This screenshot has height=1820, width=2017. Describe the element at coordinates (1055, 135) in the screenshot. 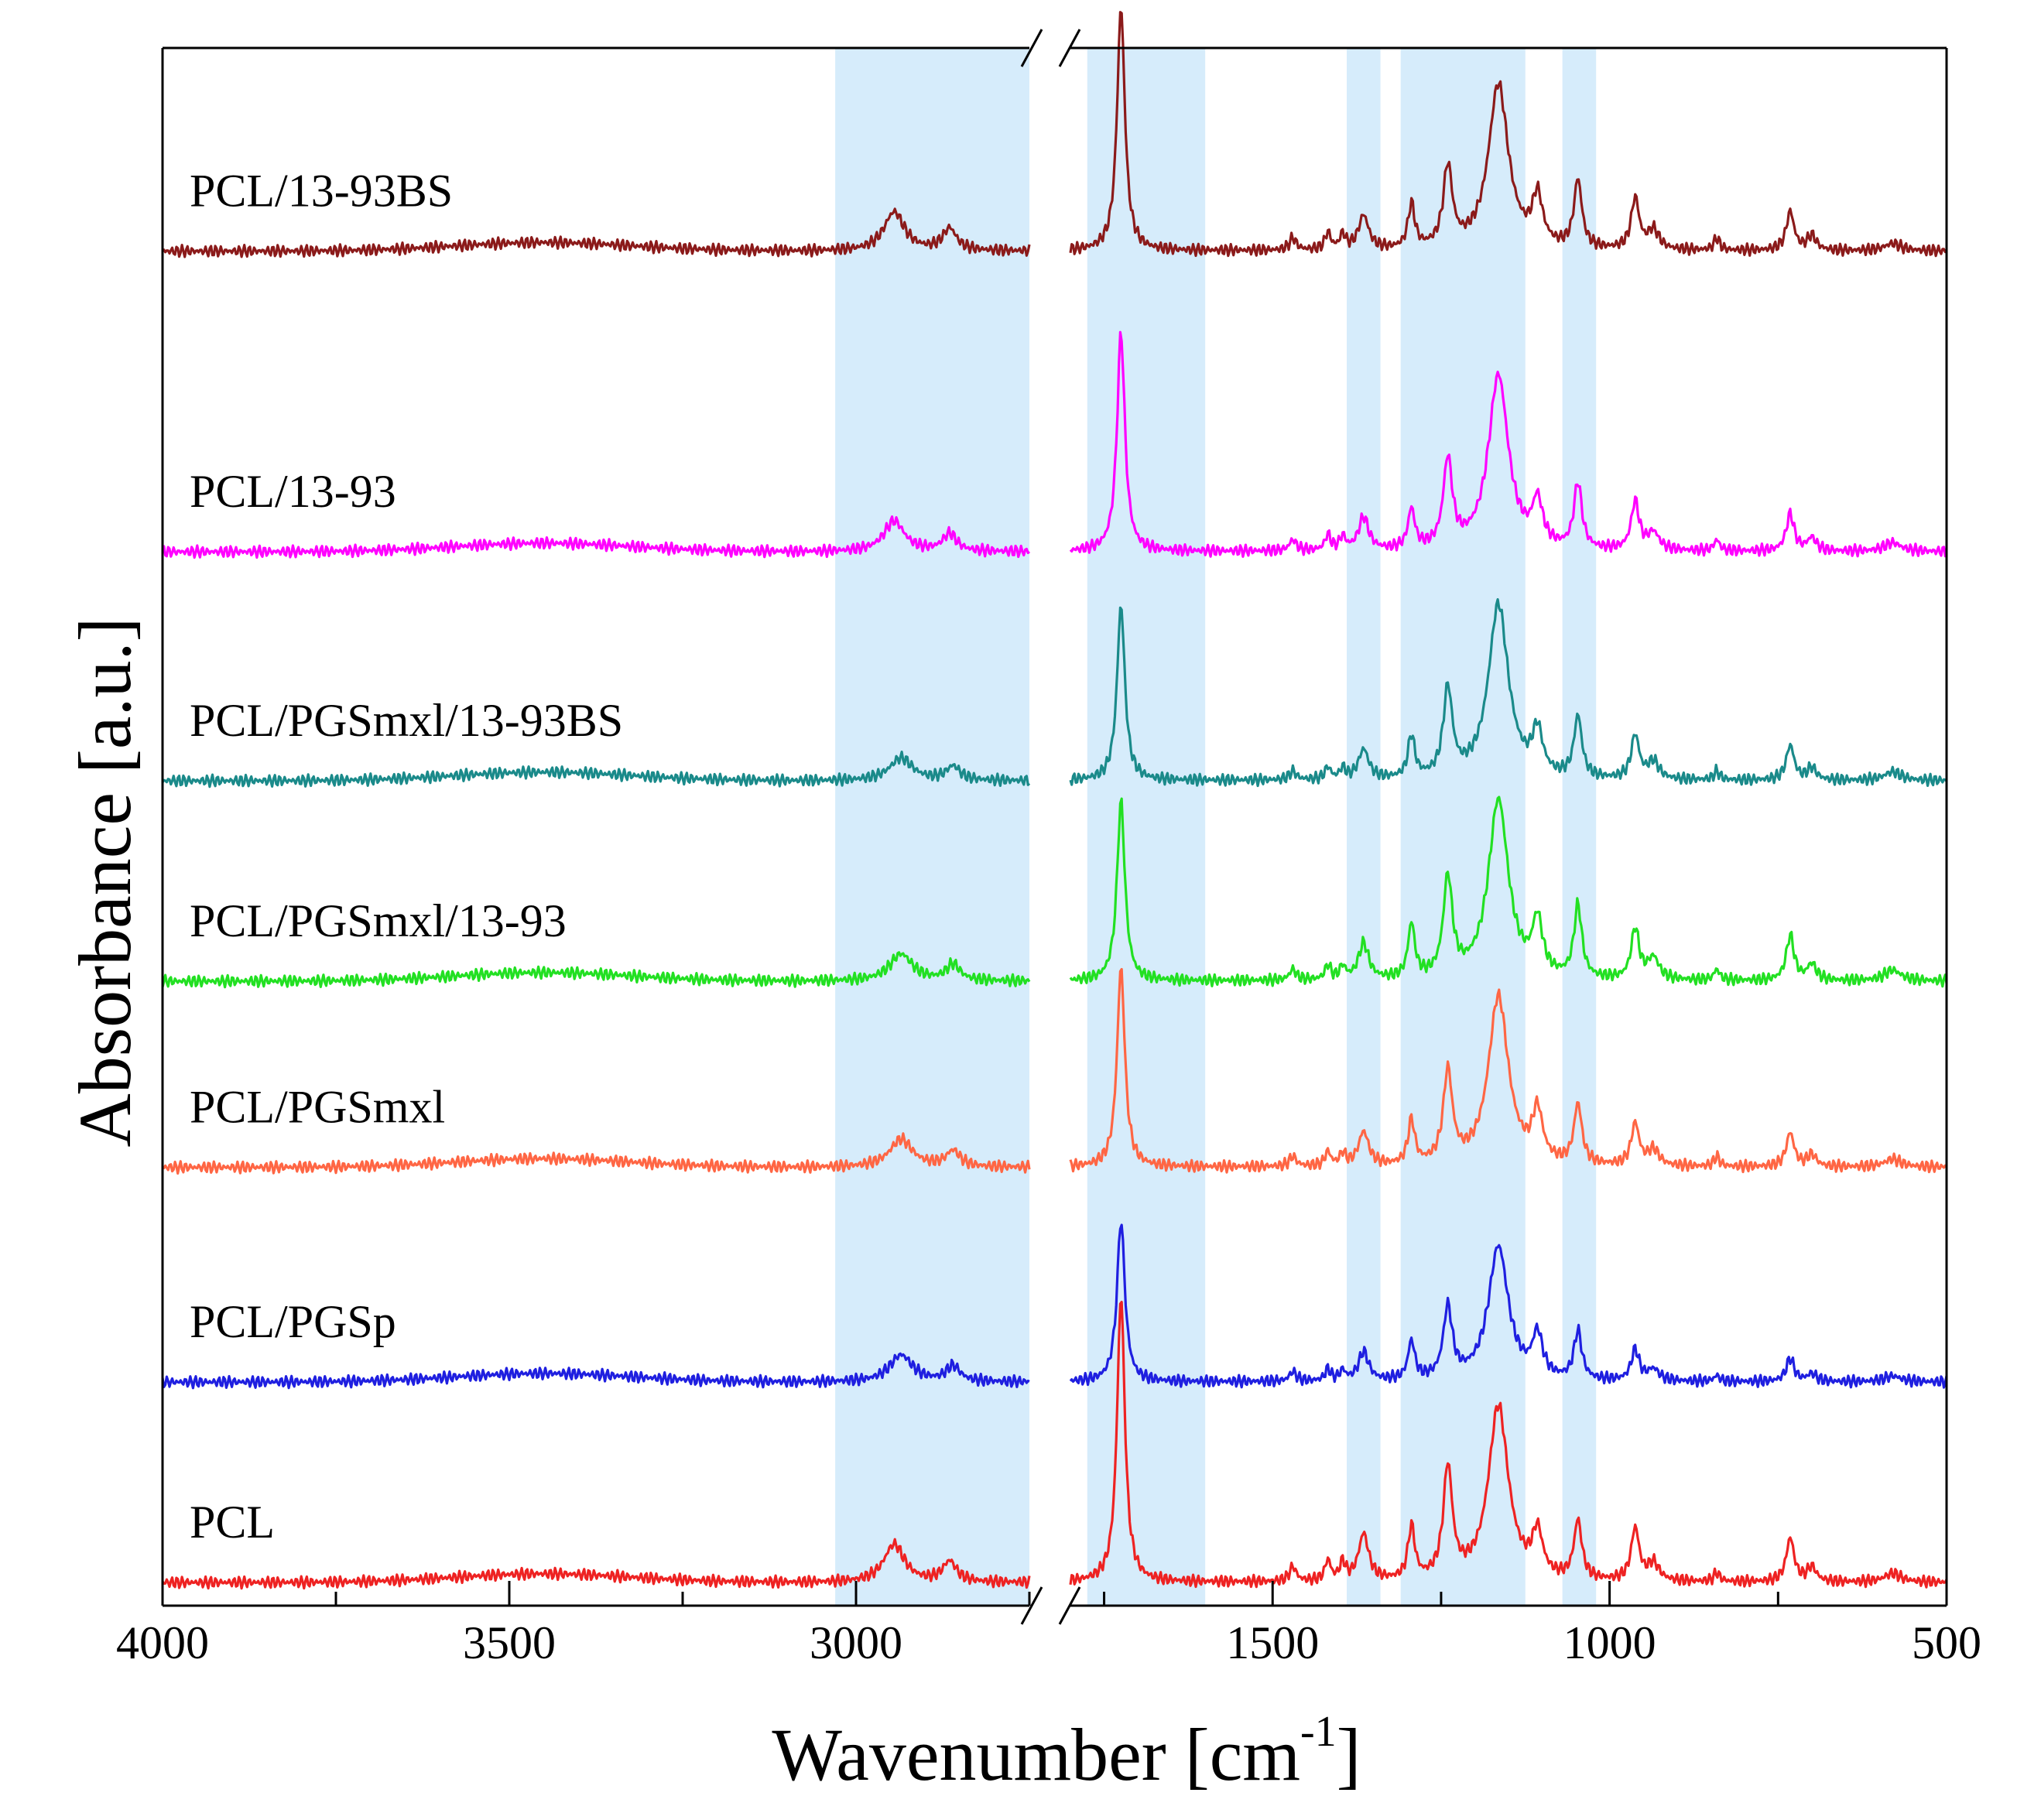

I see `series-pcl-13-93bs` at that location.